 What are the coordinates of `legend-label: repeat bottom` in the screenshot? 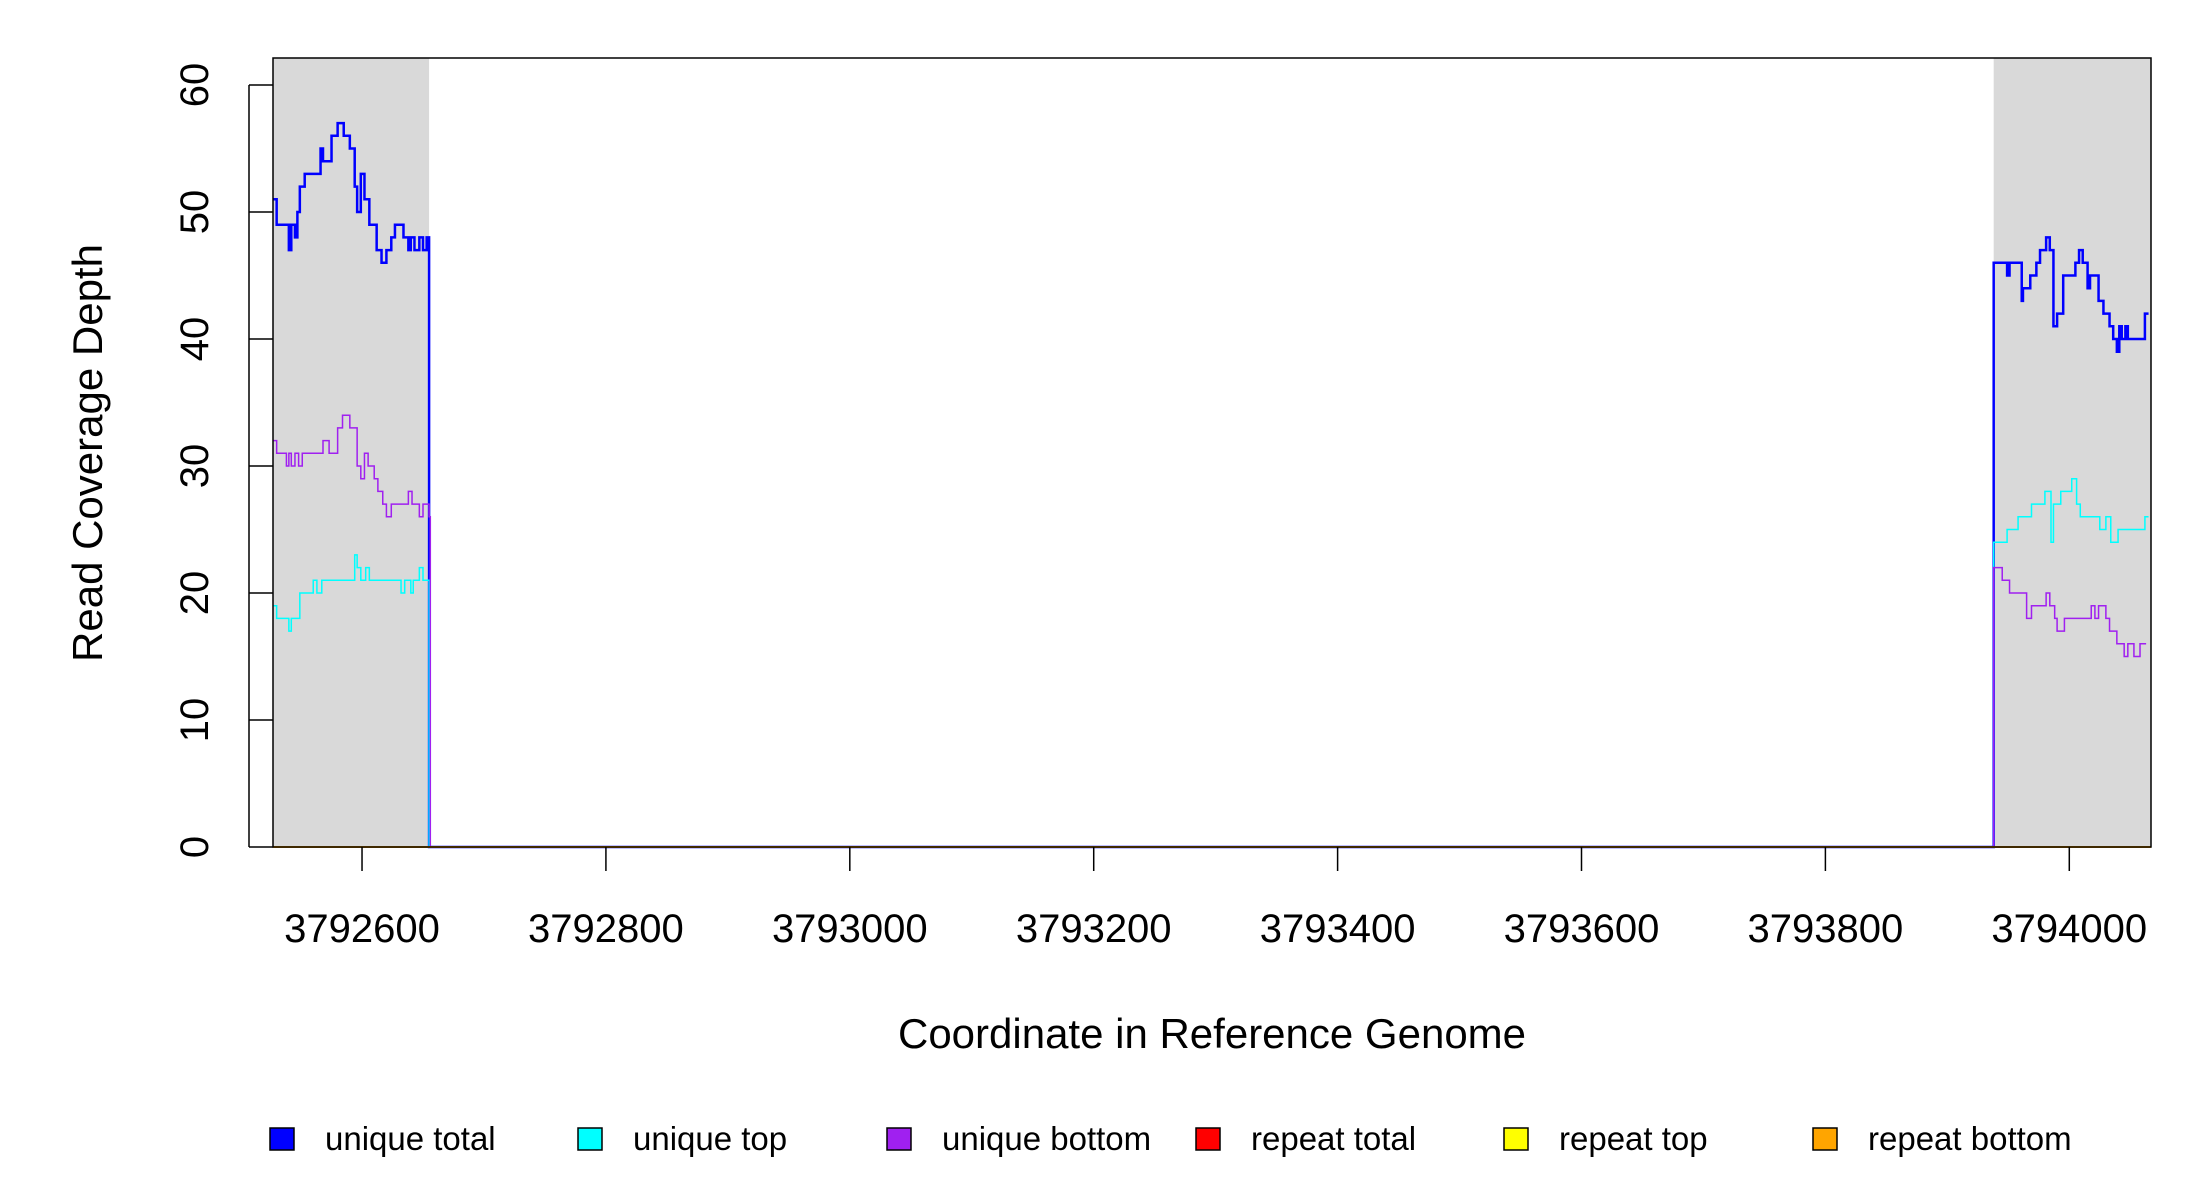 It's located at (1970, 1138).